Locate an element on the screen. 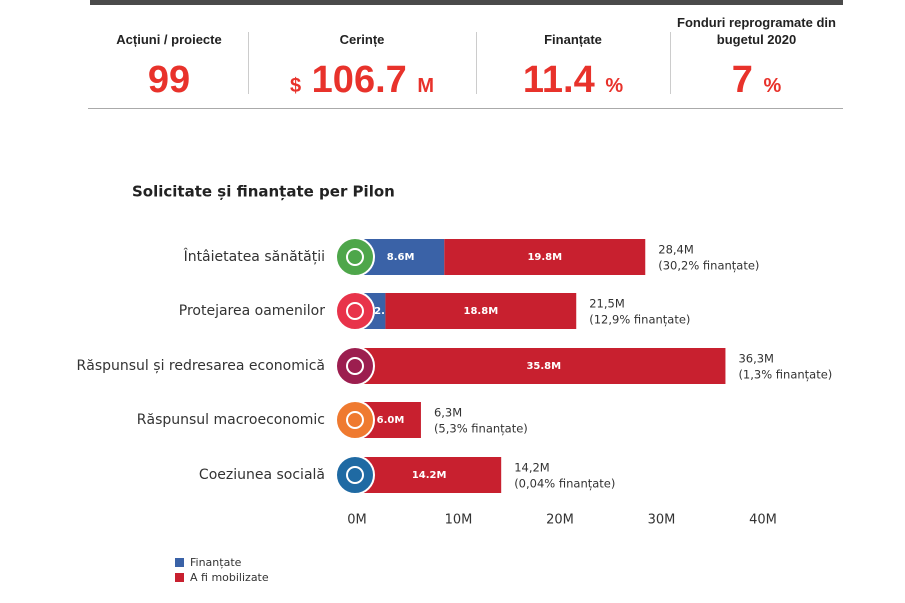 Image resolution: width=905 pixels, height=603 pixels. bar-value-label: 35.8M is located at coordinates (543, 366).